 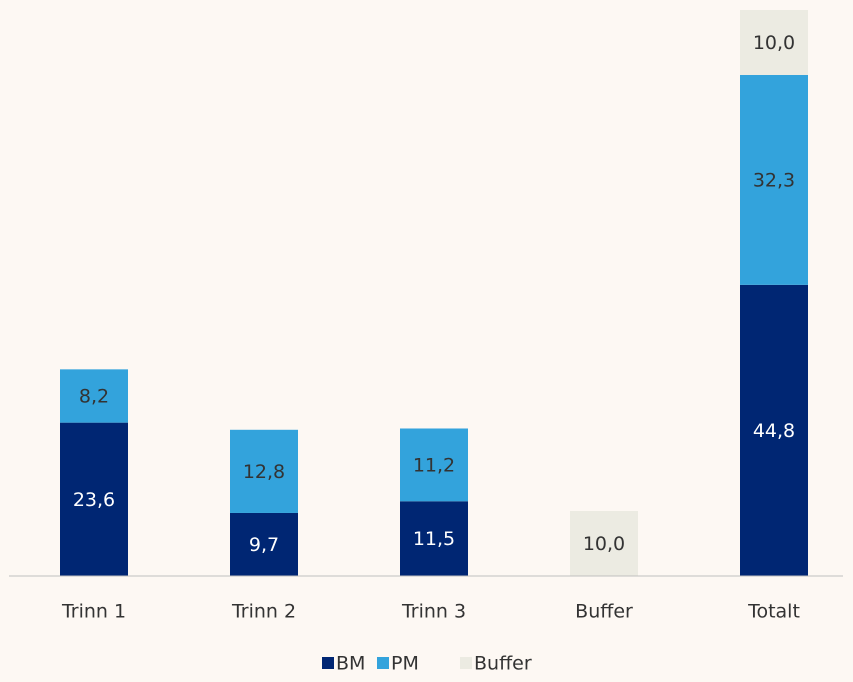 I want to click on data-label: 12,8, so click(x=264, y=472).